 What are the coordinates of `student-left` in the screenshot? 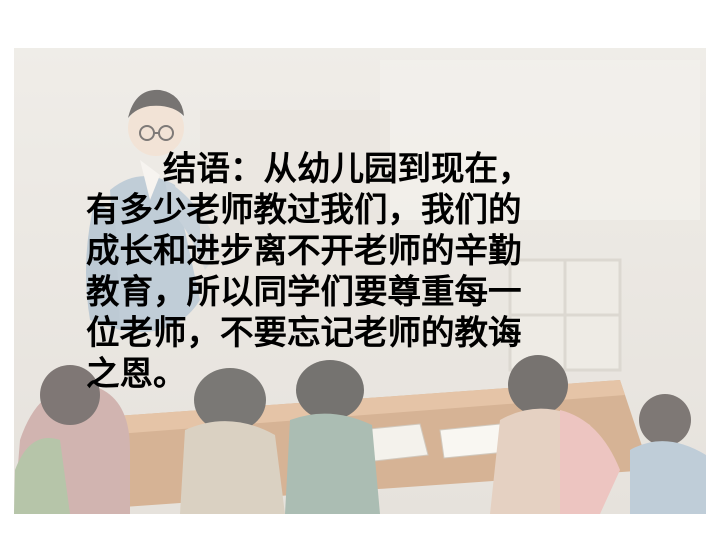 It's located at (72, 439).